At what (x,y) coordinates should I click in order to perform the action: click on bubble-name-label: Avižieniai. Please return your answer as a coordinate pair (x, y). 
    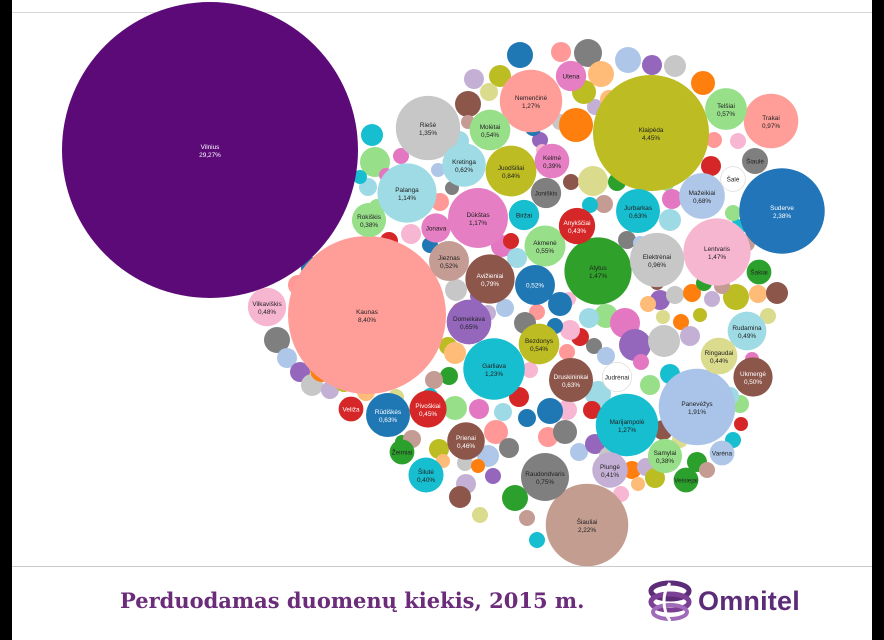
    Looking at the image, I should click on (490, 276).